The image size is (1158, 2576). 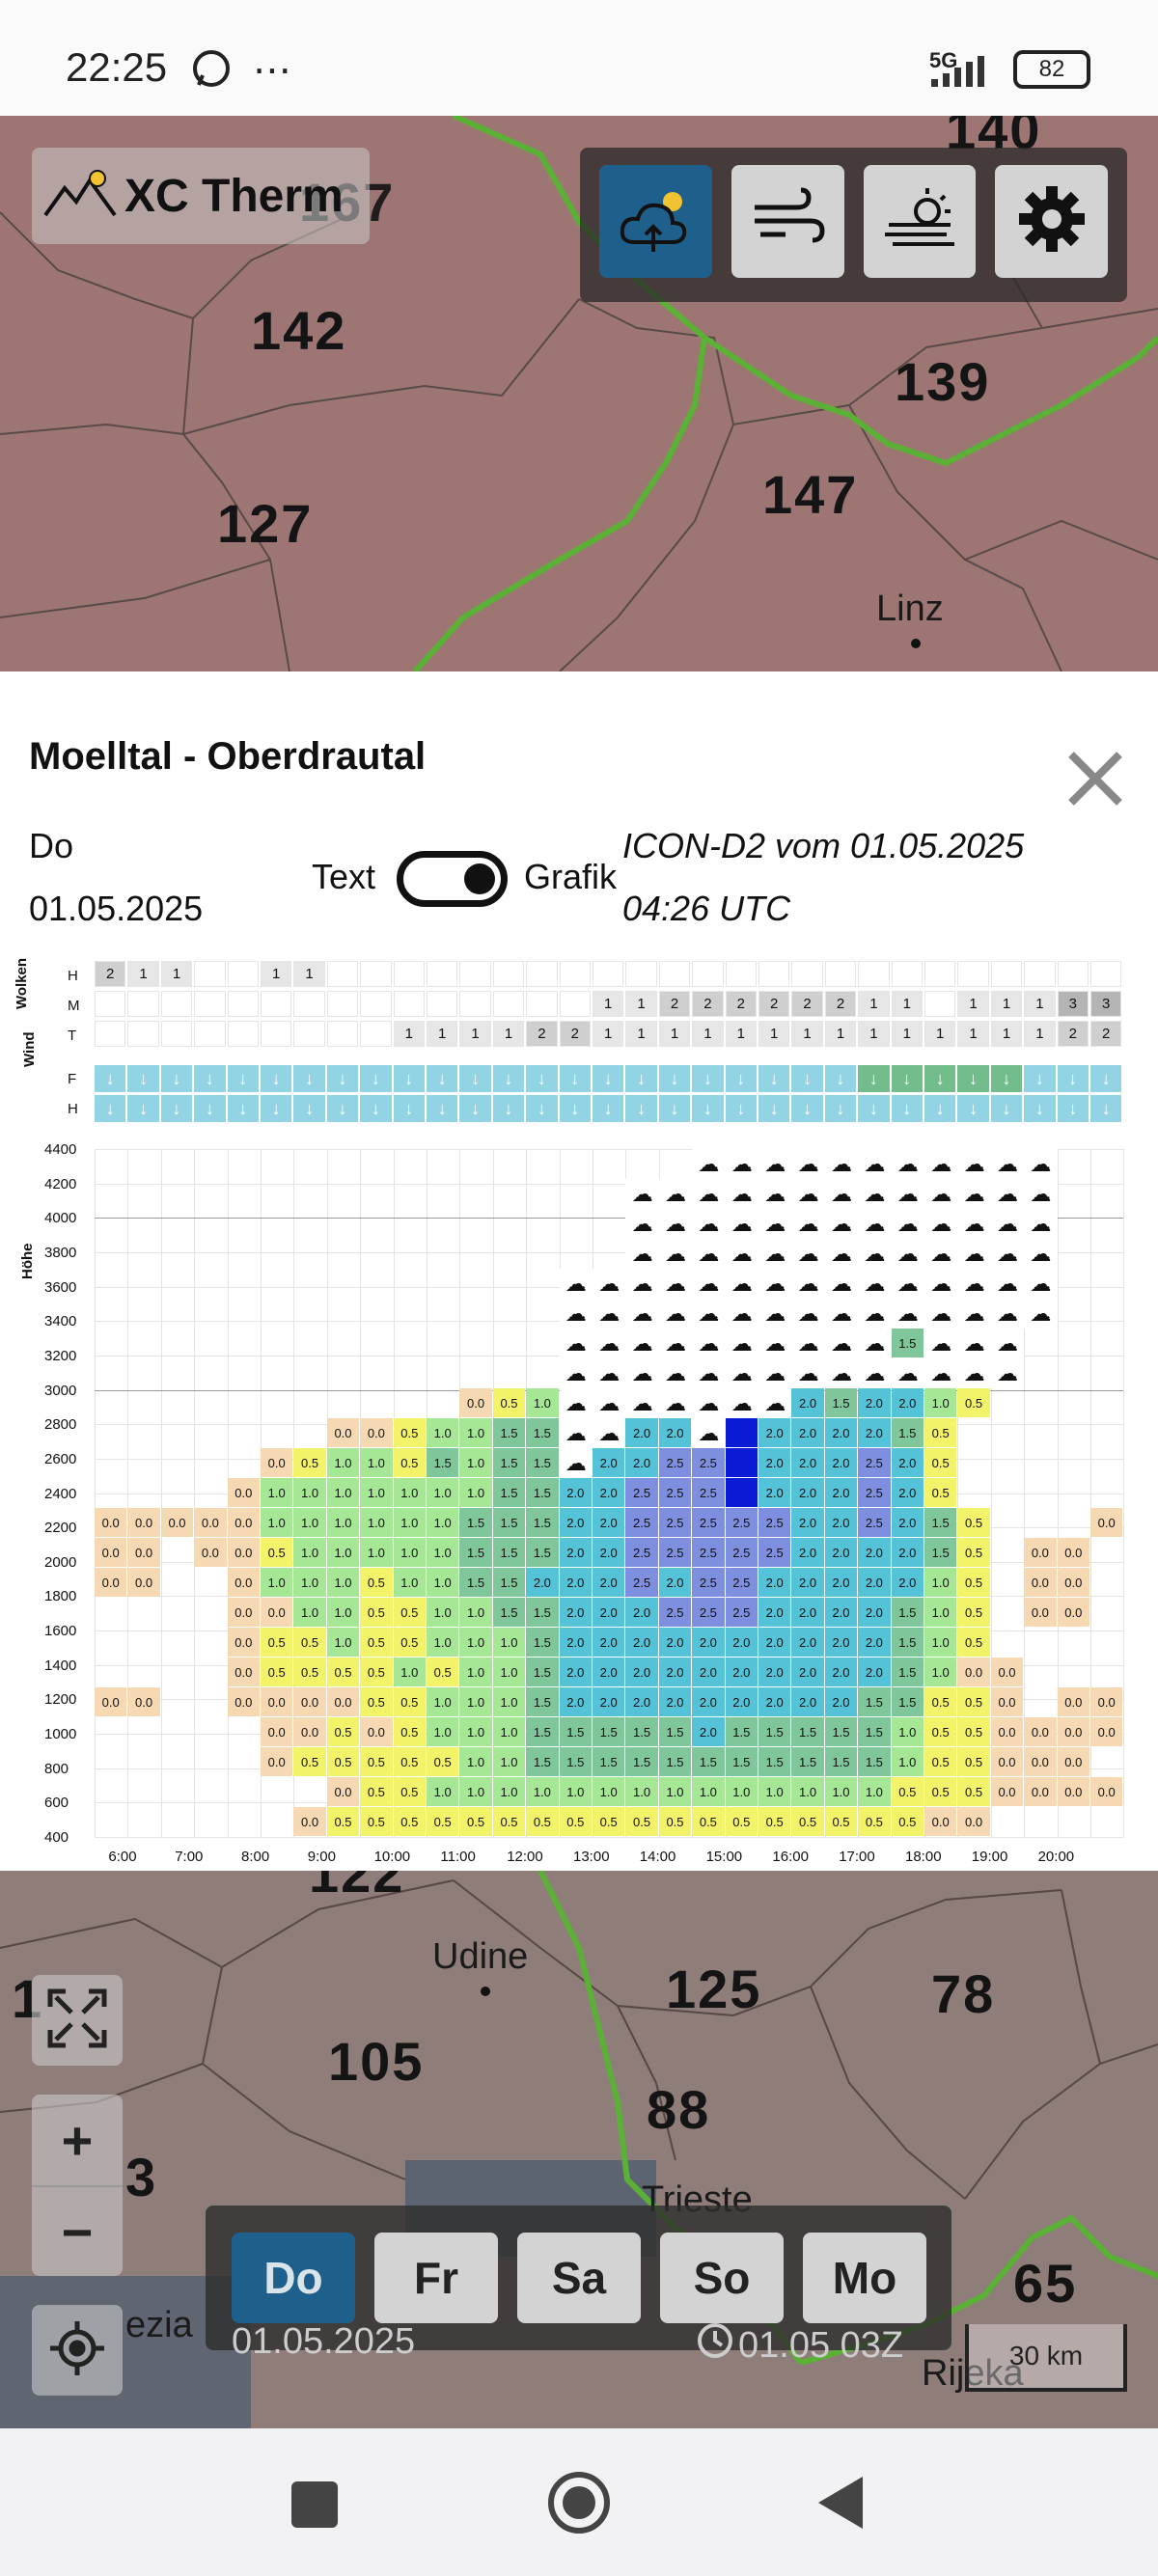 What do you see at coordinates (920, 221) in the screenshot?
I see `clouds-mode-button` at bounding box center [920, 221].